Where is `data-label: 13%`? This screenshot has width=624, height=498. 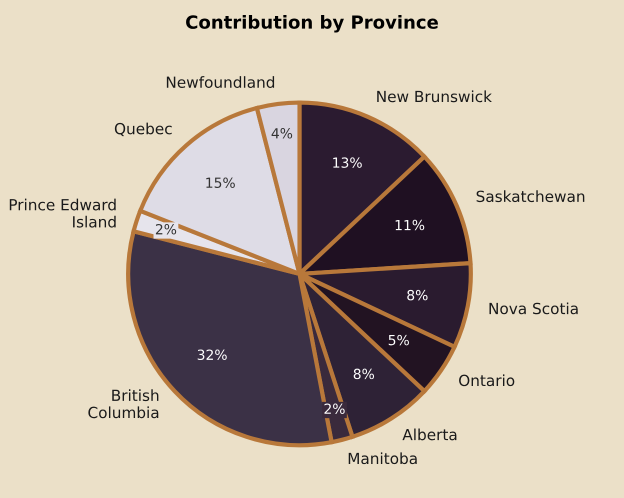
data-label: 13% is located at coordinates (347, 162).